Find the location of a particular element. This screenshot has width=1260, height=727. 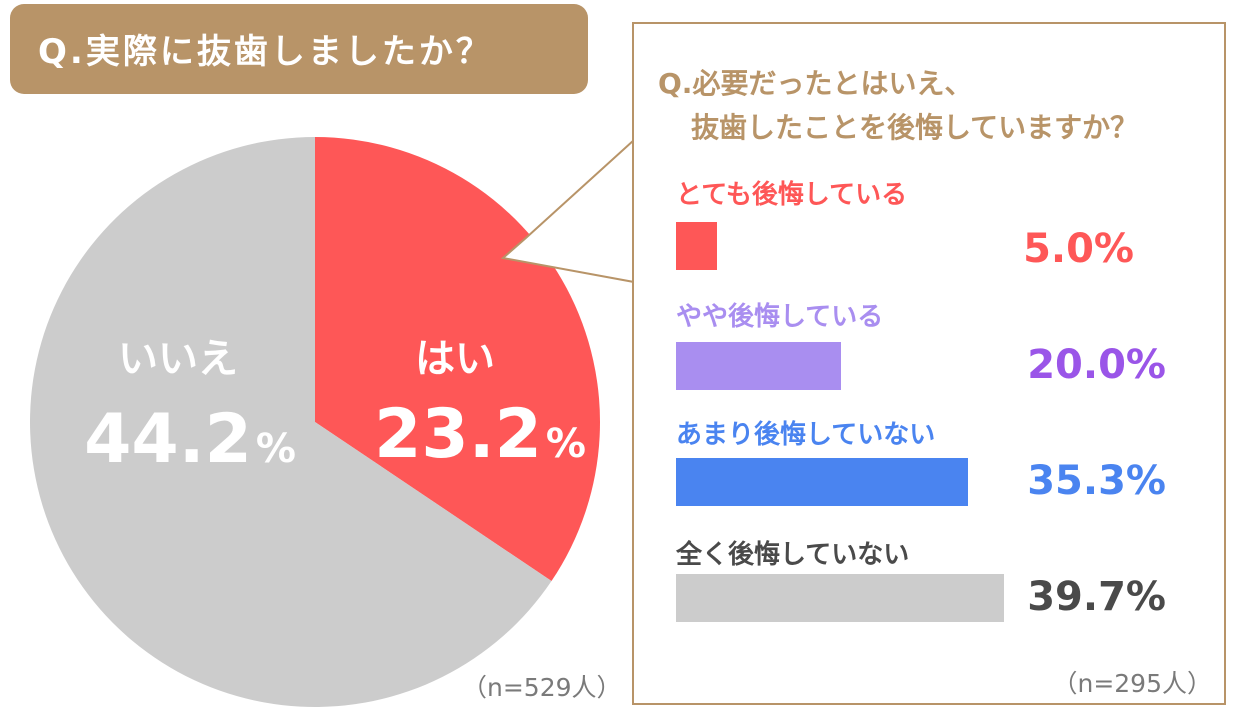

pie-pct-yes: % is located at coordinates (566, 444).